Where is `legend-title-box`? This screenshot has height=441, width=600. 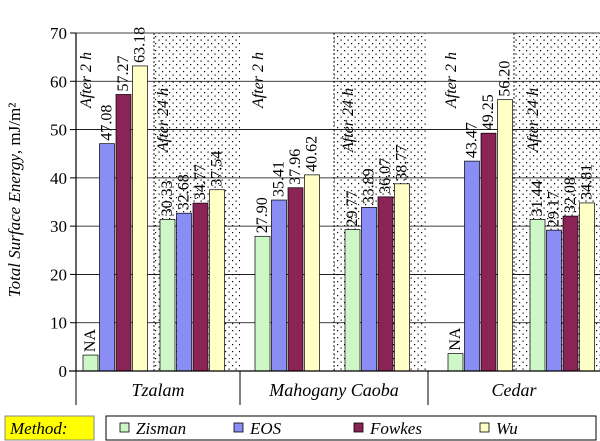 legend-title-box is located at coordinates (49, 428).